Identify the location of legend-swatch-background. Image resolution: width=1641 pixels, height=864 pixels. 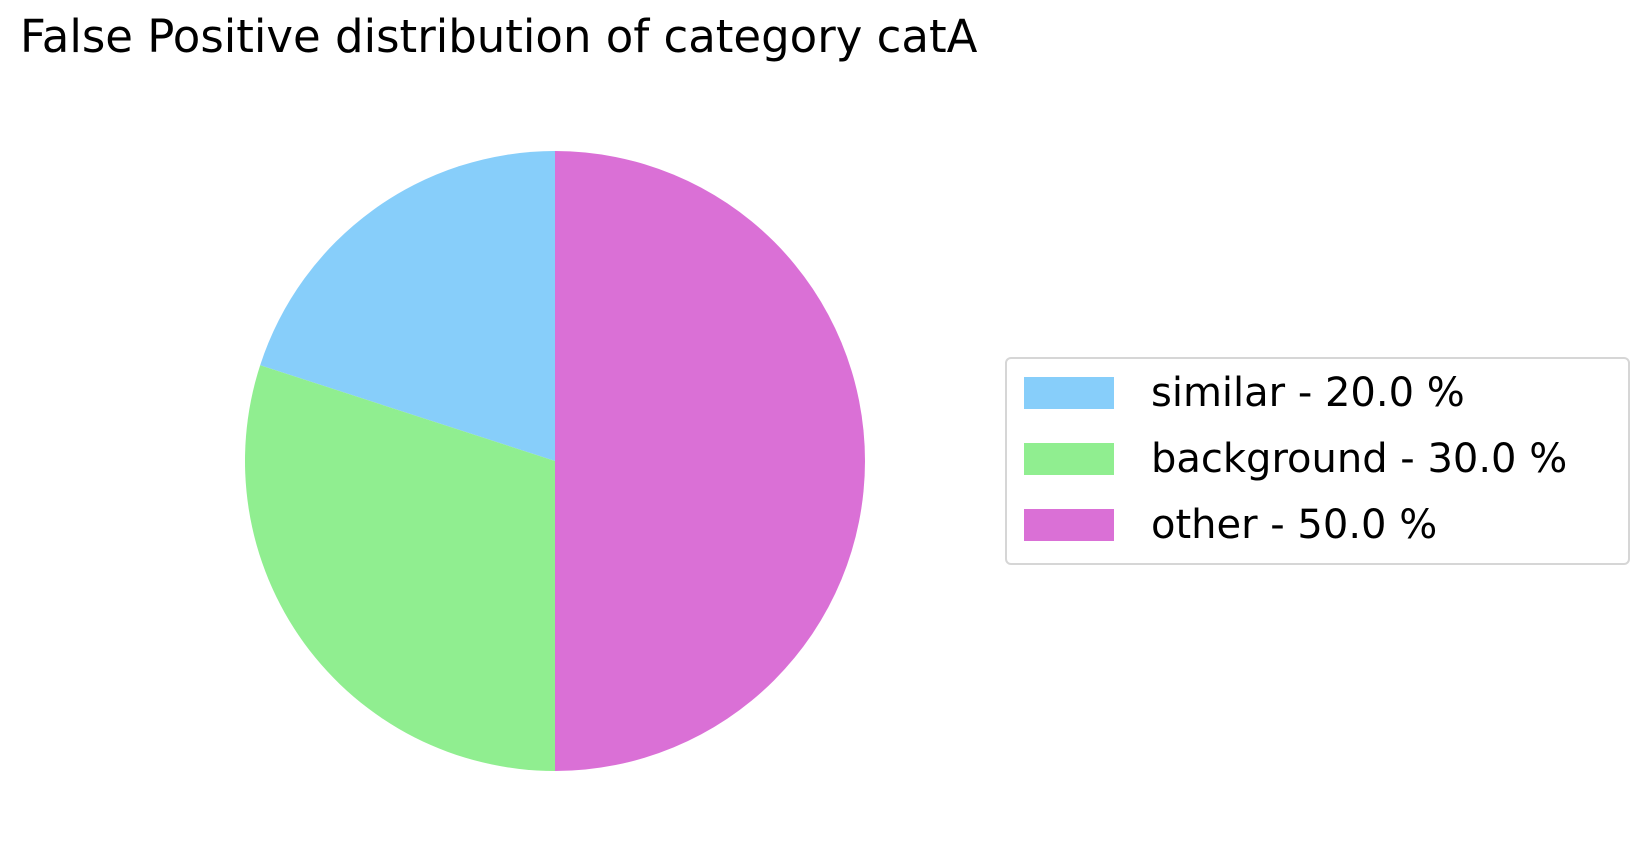
(1069, 459).